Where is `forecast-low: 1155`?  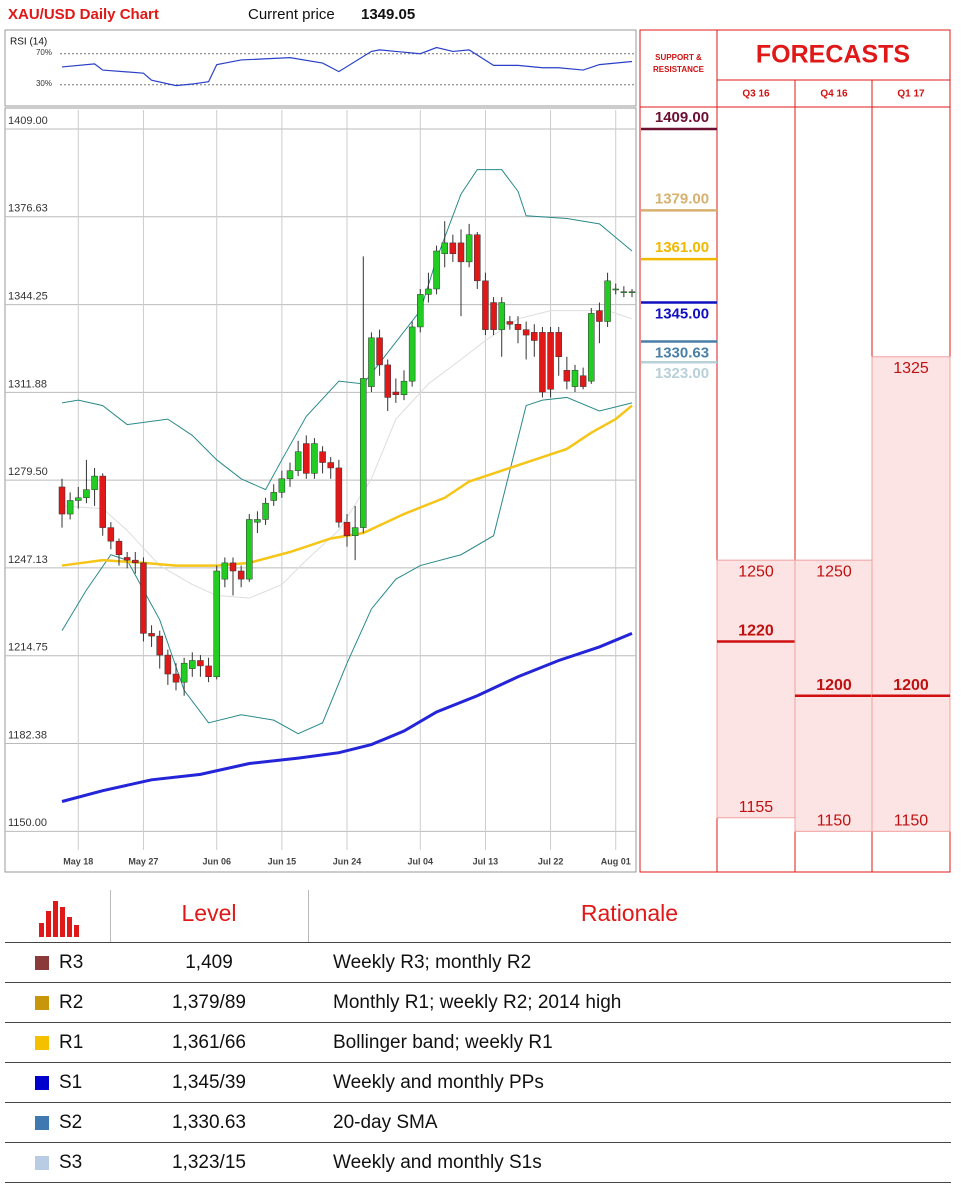
forecast-low: 1155 is located at coordinates (756, 807).